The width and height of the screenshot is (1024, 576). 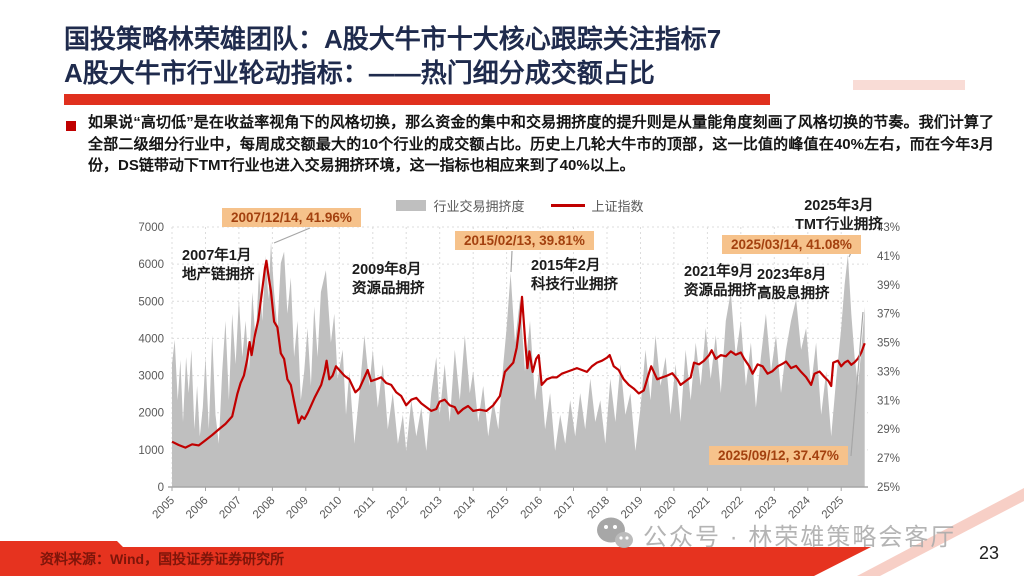 What do you see at coordinates (151, 228) in the screenshot?
I see `left-axis-tick-label: 7000` at bounding box center [151, 228].